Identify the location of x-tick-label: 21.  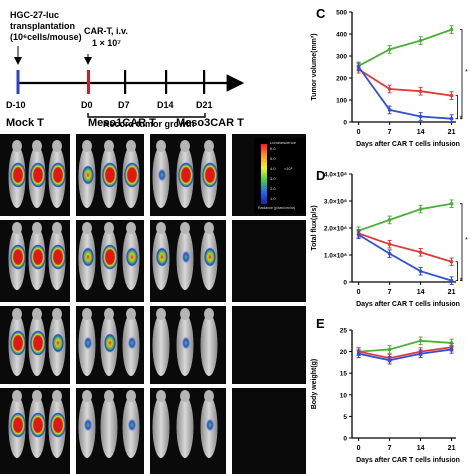
(452, 448).